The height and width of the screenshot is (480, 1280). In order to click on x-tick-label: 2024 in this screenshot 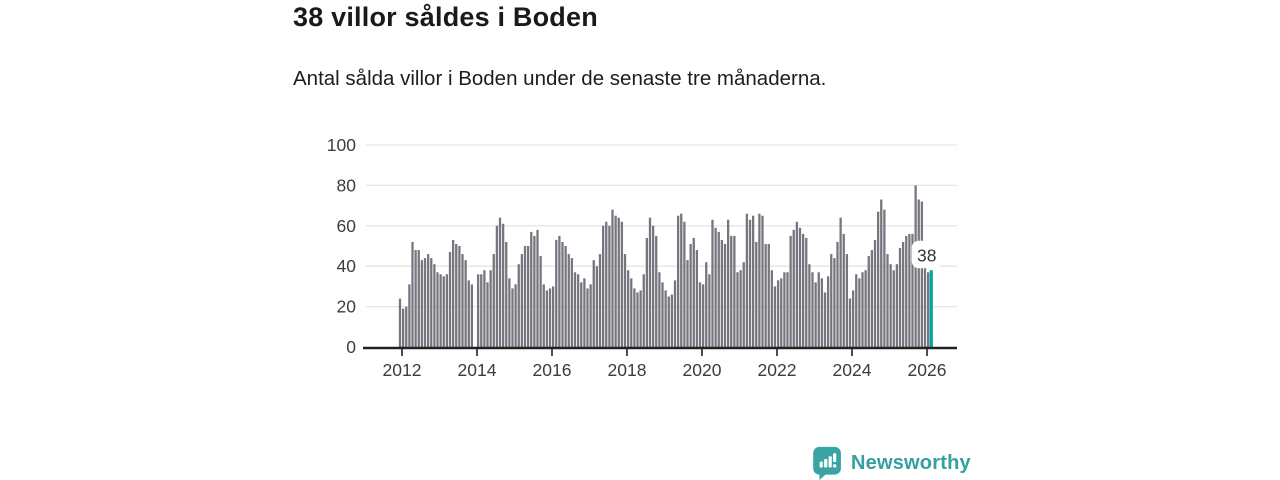, I will do `click(852, 370)`.